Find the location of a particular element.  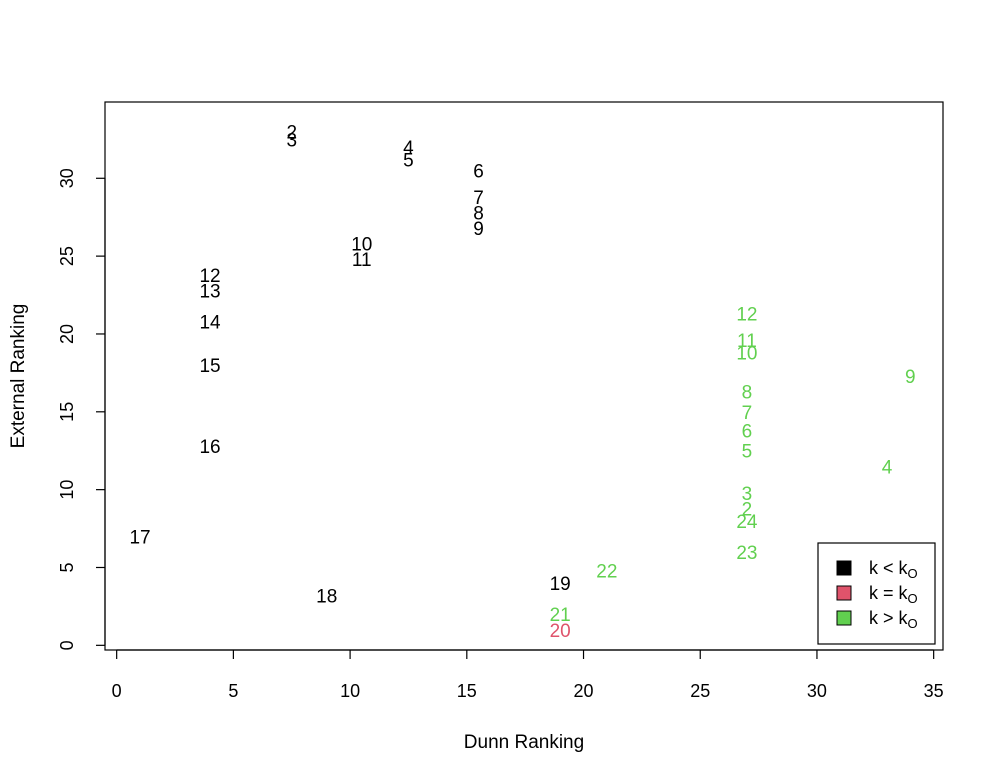

point-label: 17 is located at coordinates (139, 537).